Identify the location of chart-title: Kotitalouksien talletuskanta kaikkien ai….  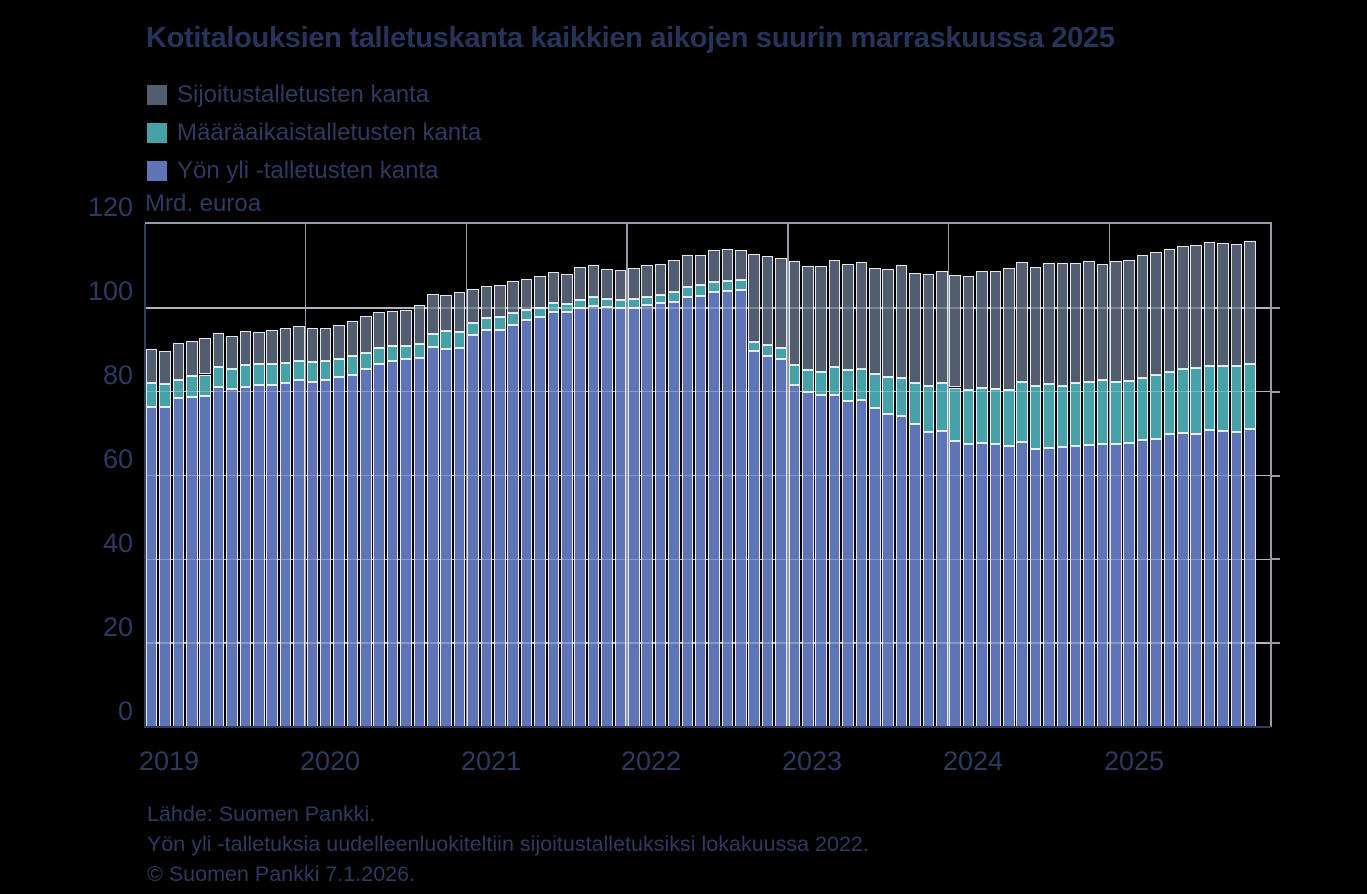
(630, 38).